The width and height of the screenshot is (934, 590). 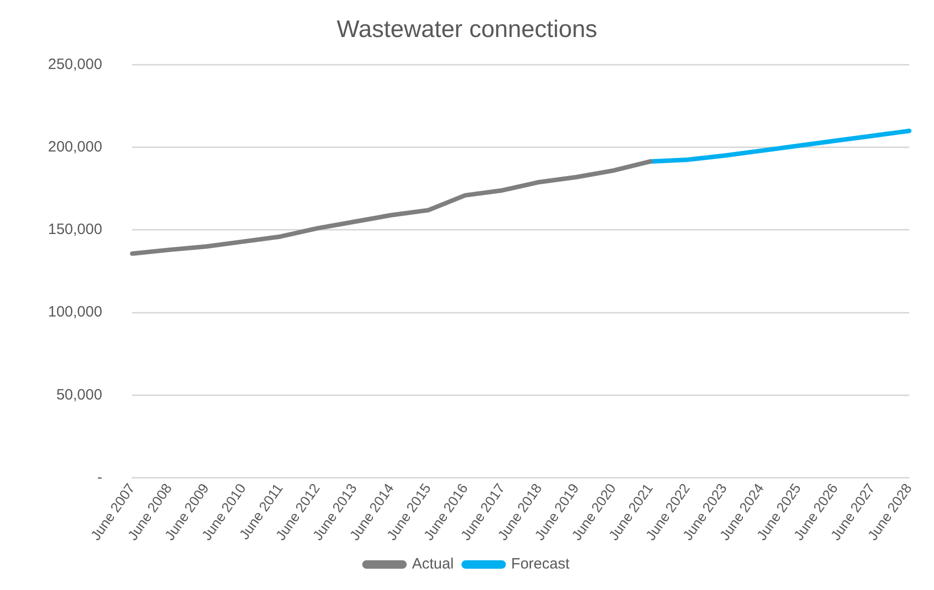 What do you see at coordinates (75, 147) in the screenshot?
I see `y-tick-label: 200,000` at bounding box center [75, 147].